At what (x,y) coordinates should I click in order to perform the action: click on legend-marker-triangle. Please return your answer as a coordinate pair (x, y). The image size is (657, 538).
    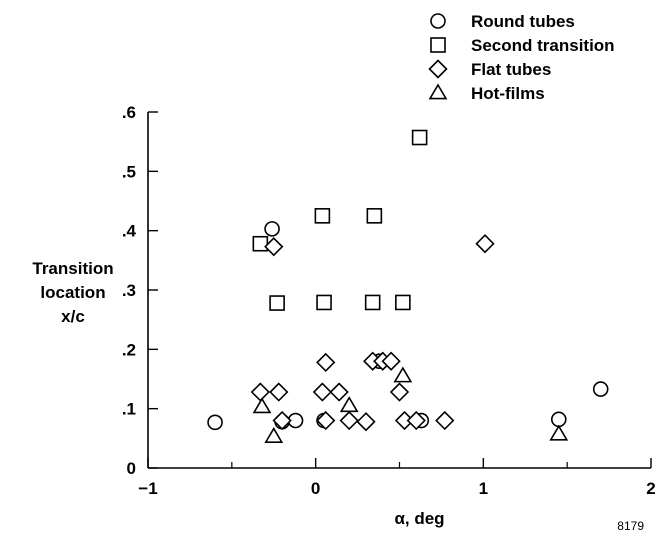
    Looking at the image, I should click on (438, 91).